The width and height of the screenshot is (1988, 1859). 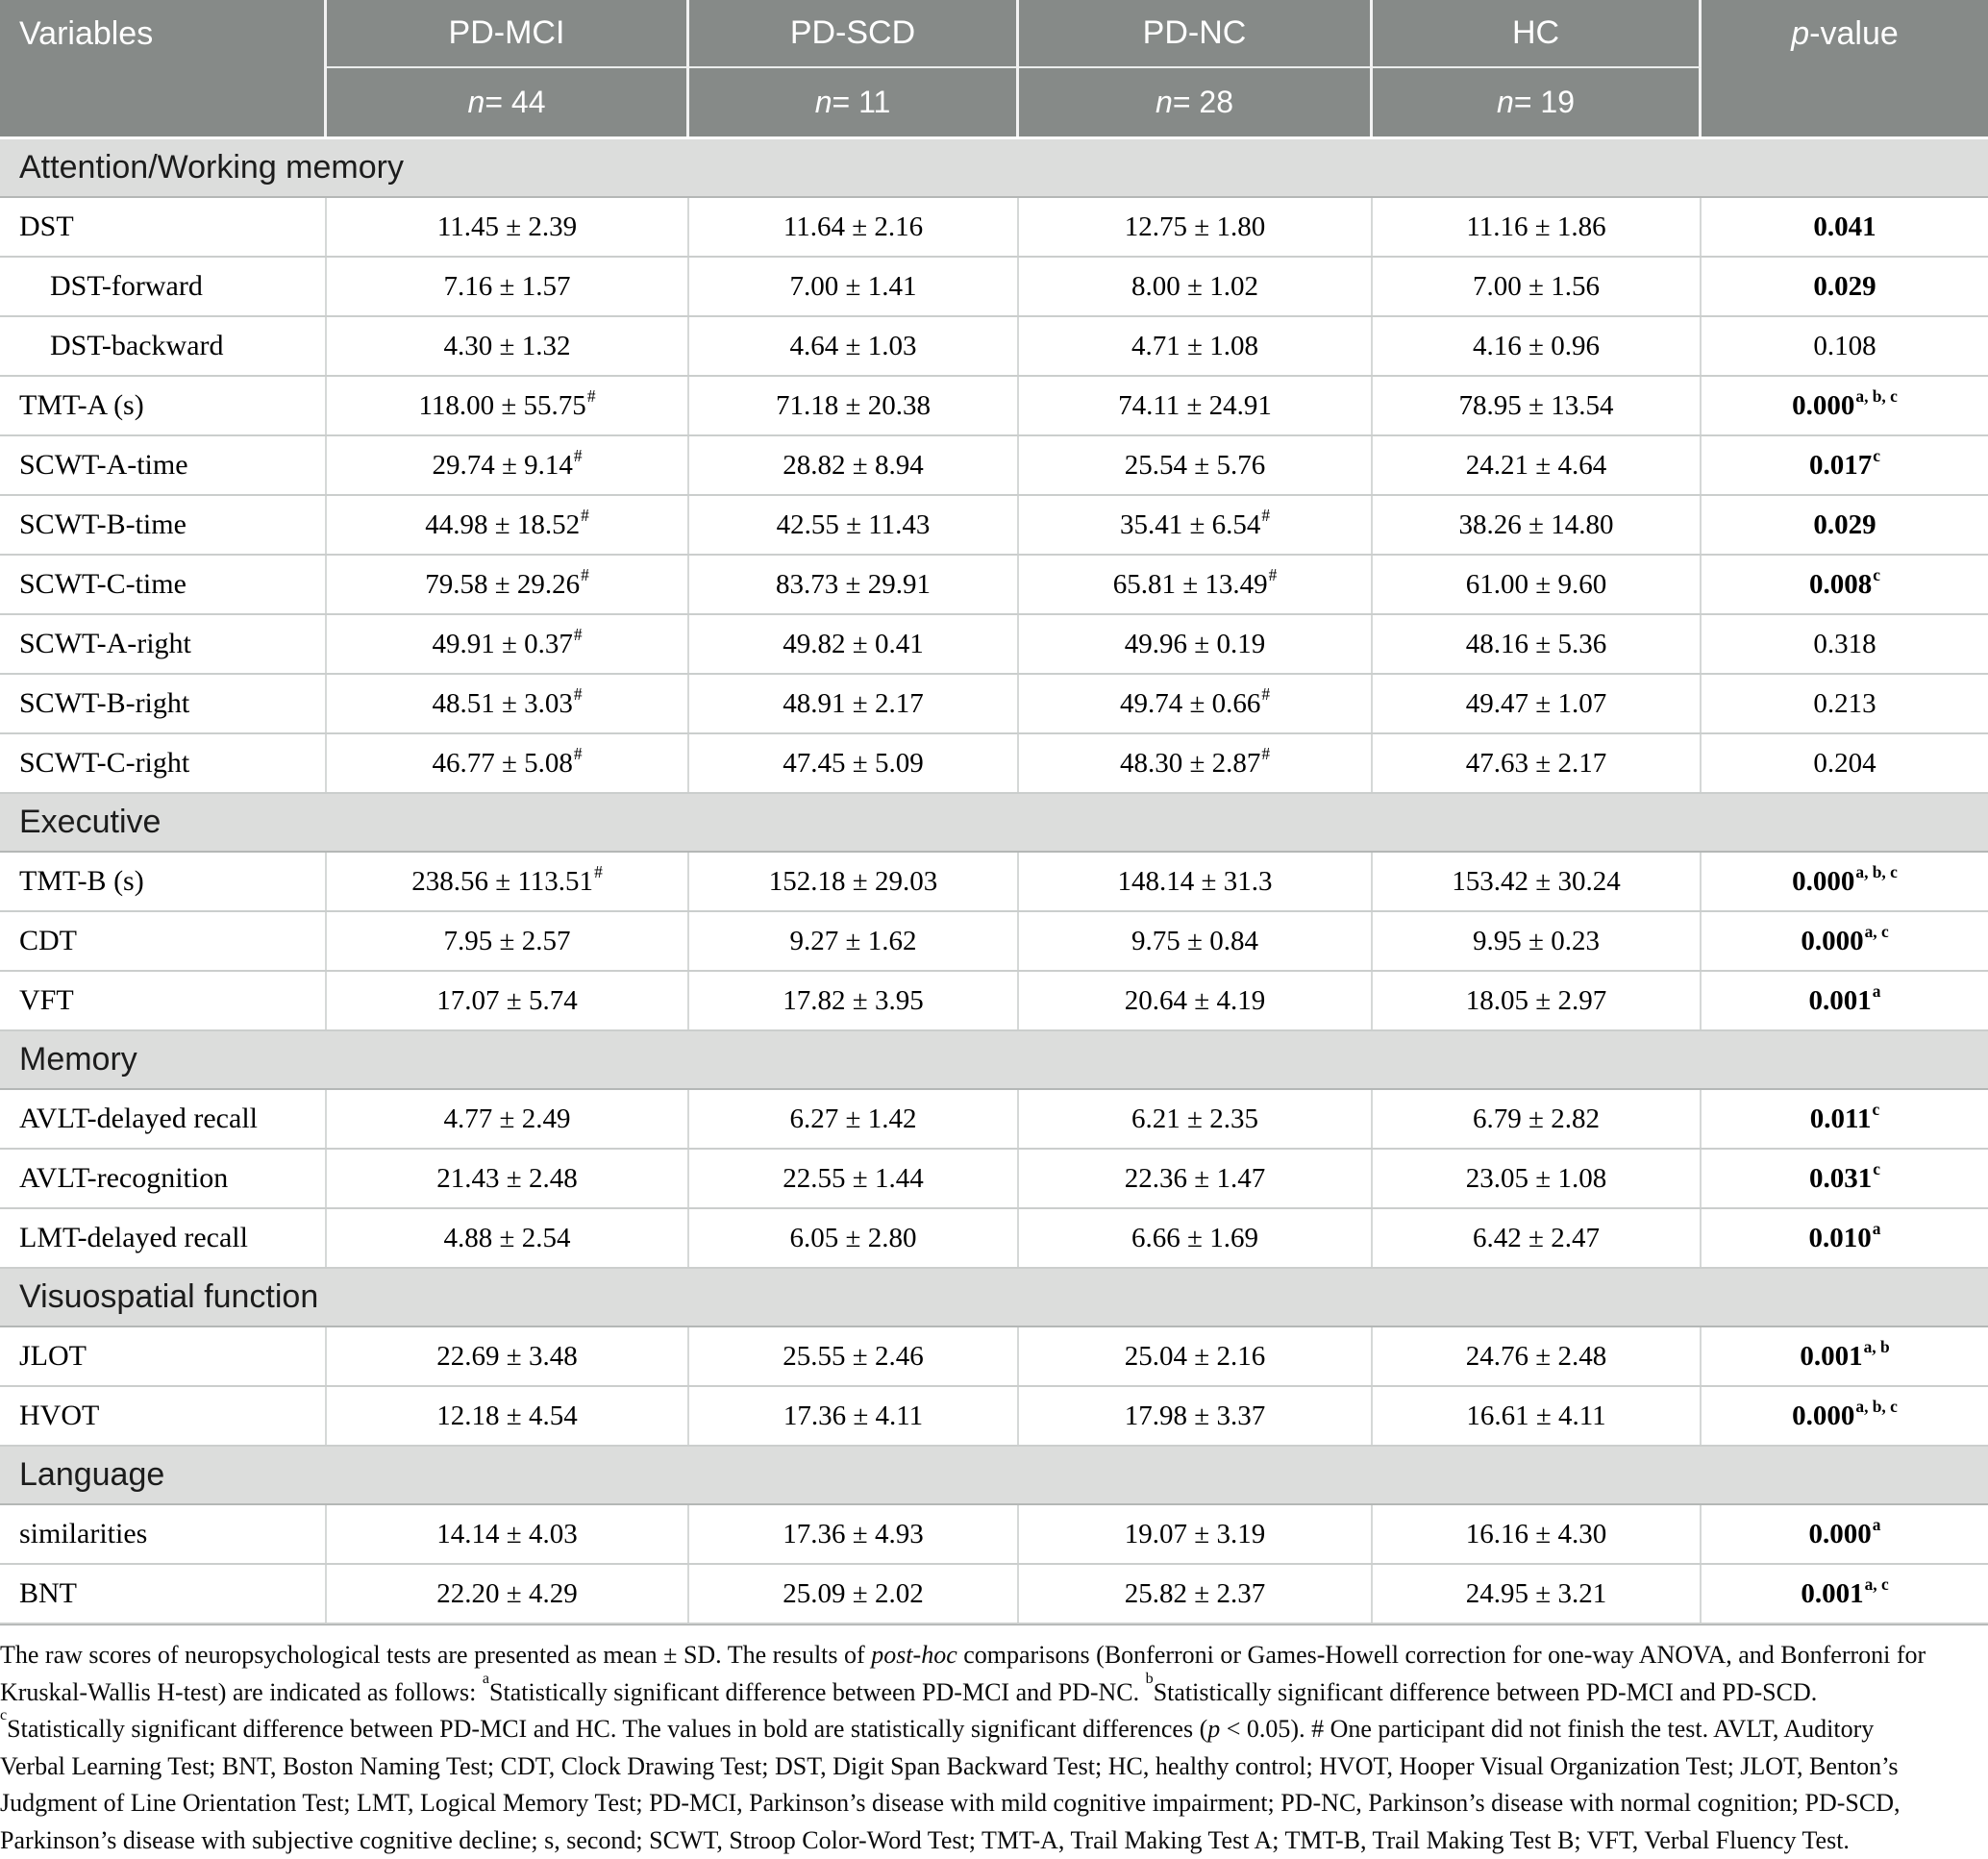 I want to click on cell-value: 35.41 ± 6.54 #, so click(x=1196, y=525).